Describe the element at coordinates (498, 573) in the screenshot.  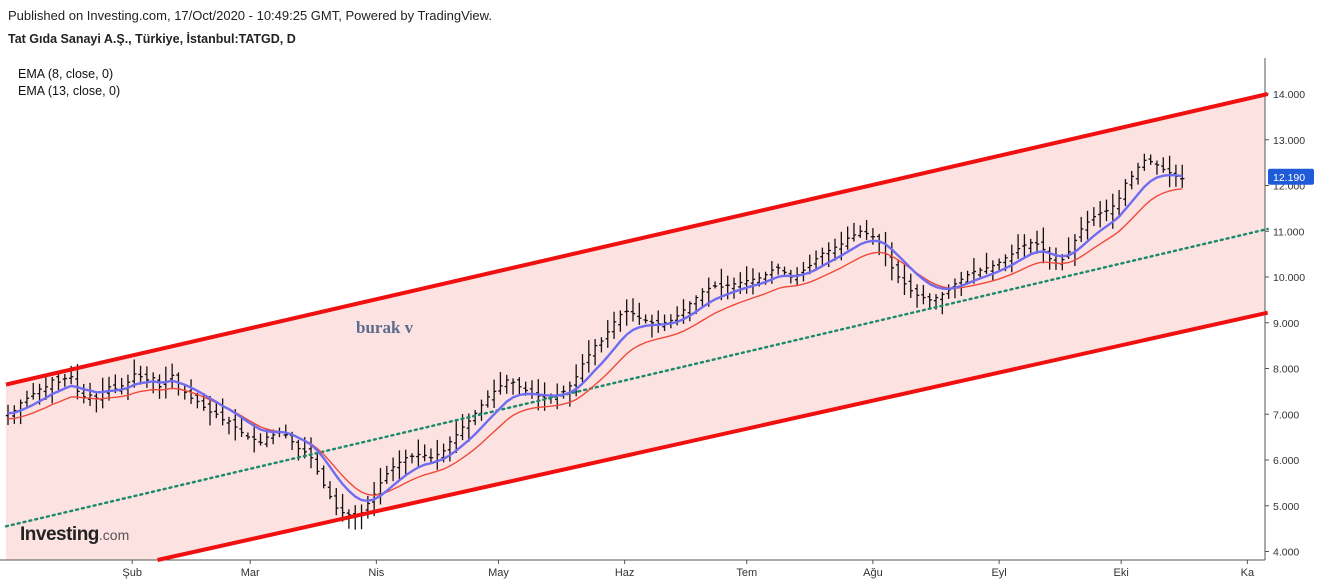
I see `x-tick-label: May` at that location.